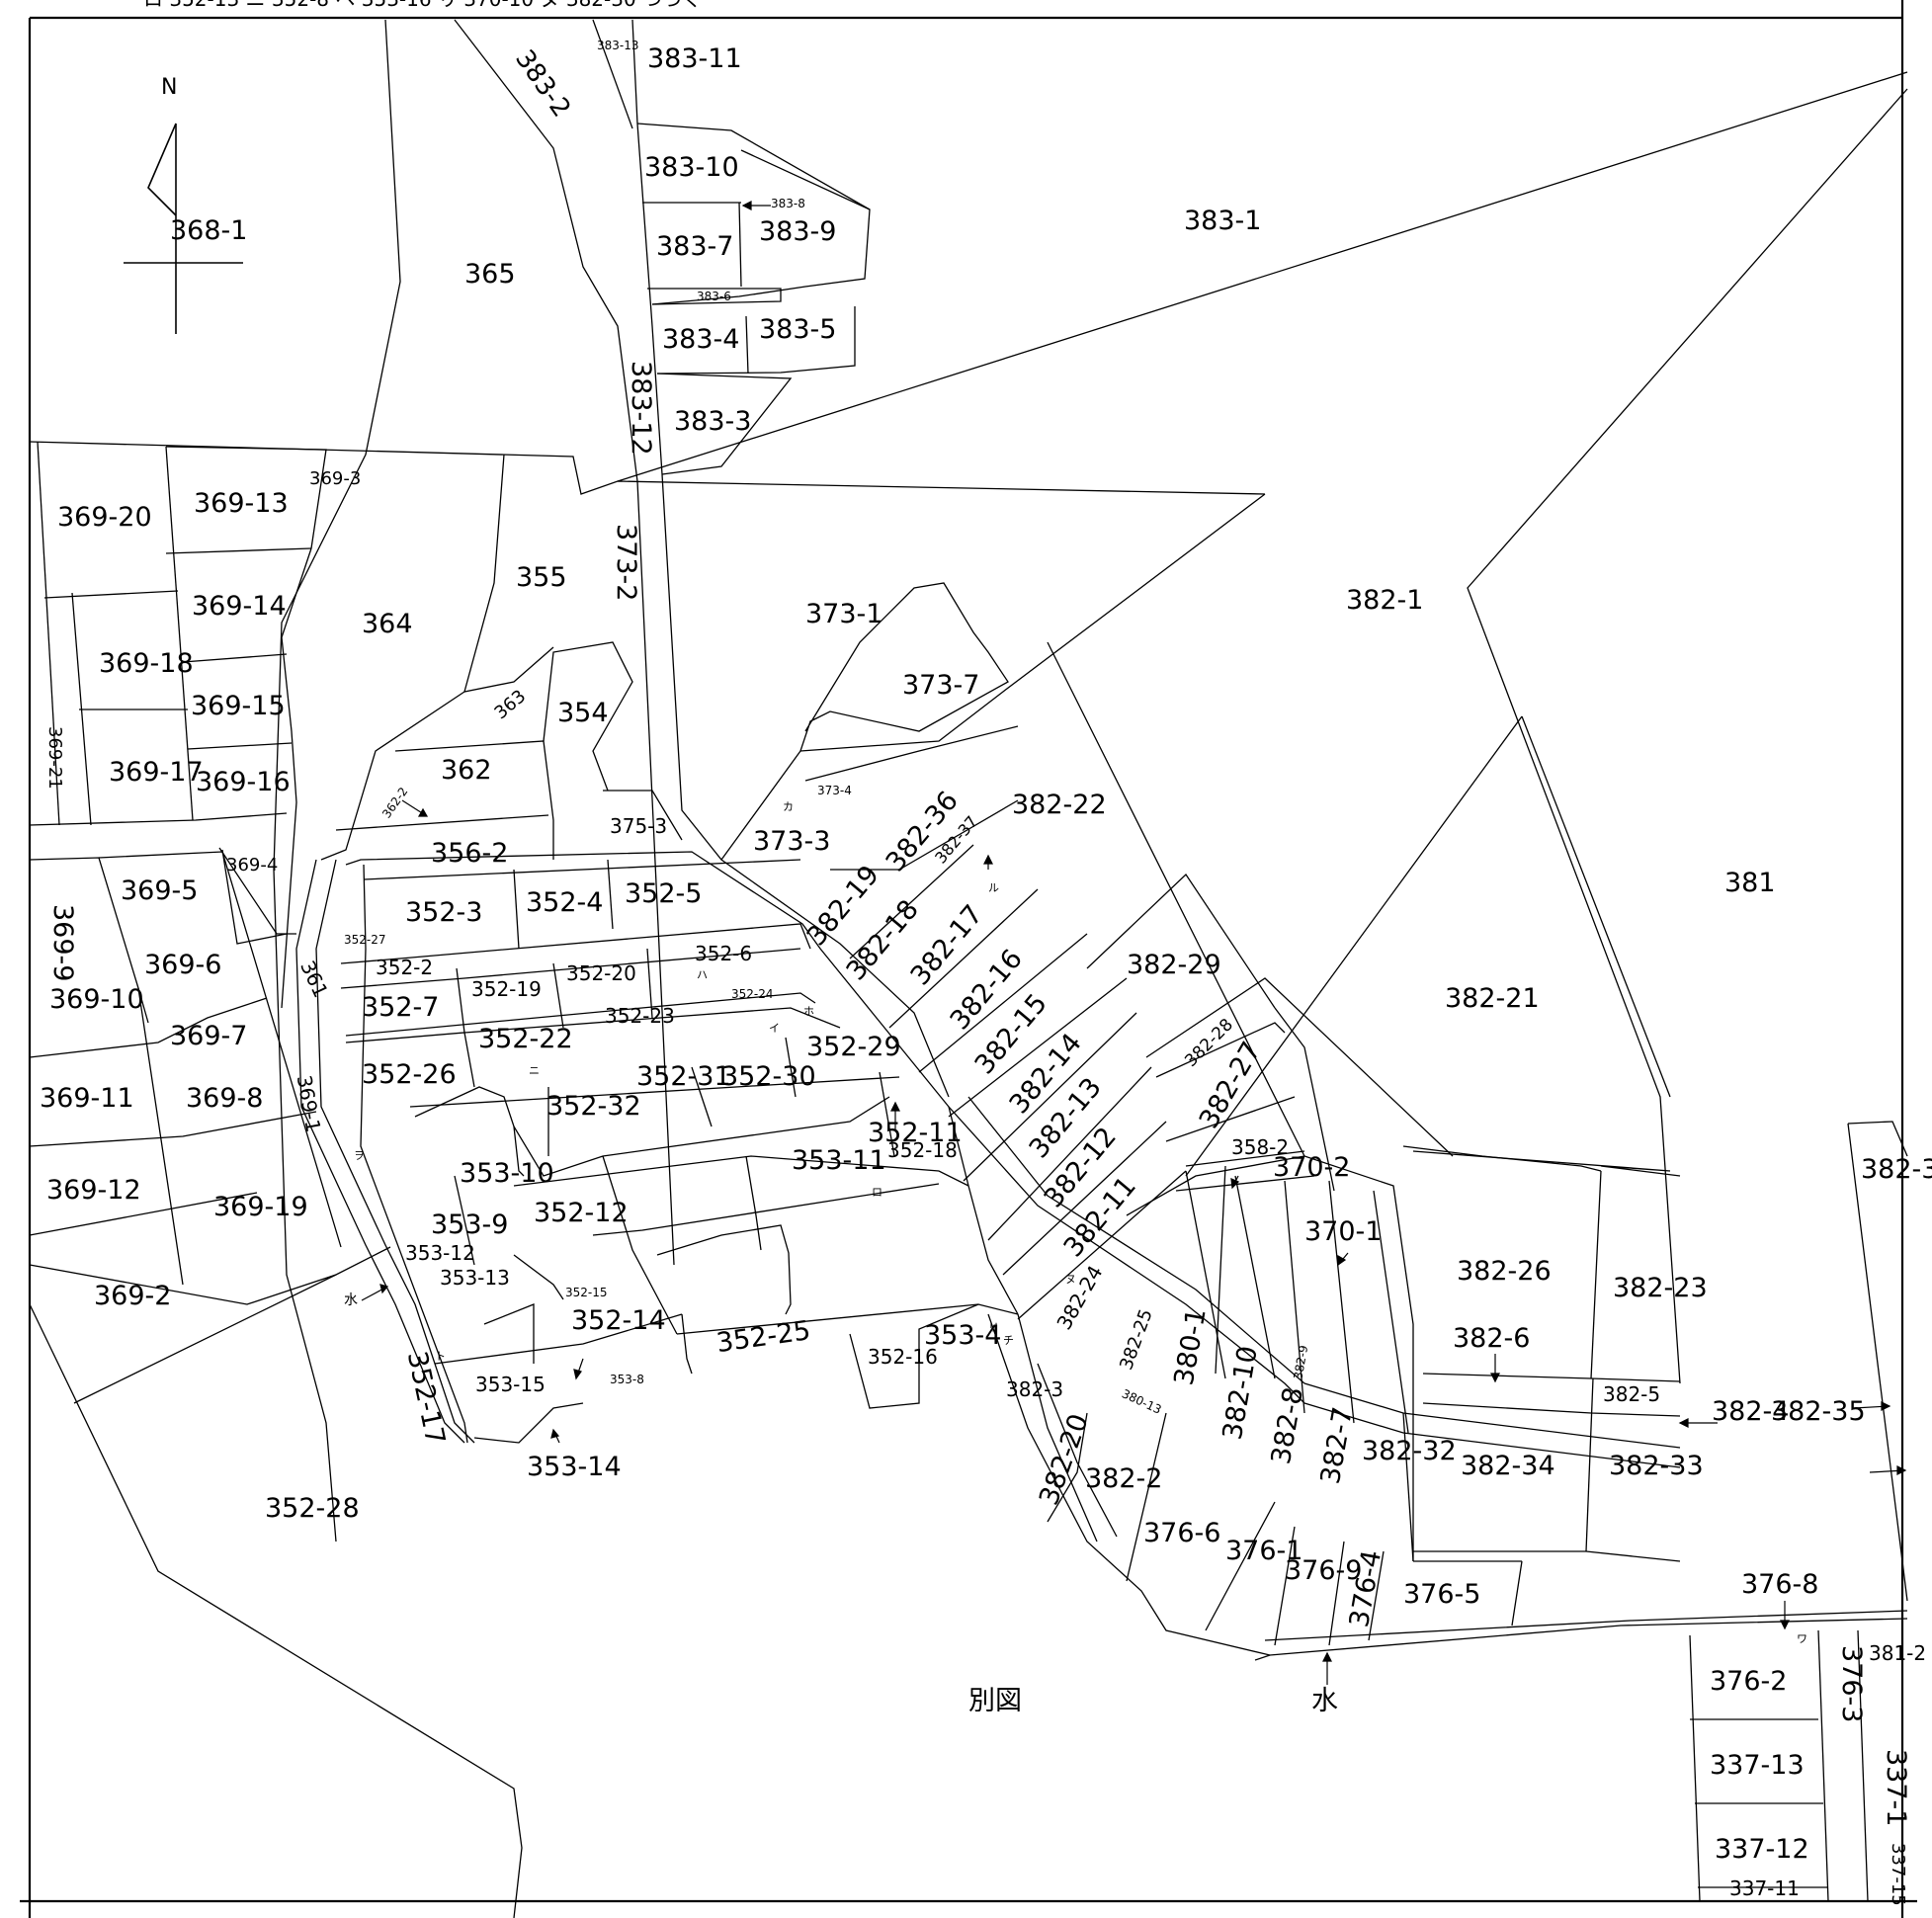 Image resolution: width=1932 pixels, height=1918 pixels. Describe the element at coordinates (574, 1467) in the screenshot. I see `parcel-label: 353-14` at that location.